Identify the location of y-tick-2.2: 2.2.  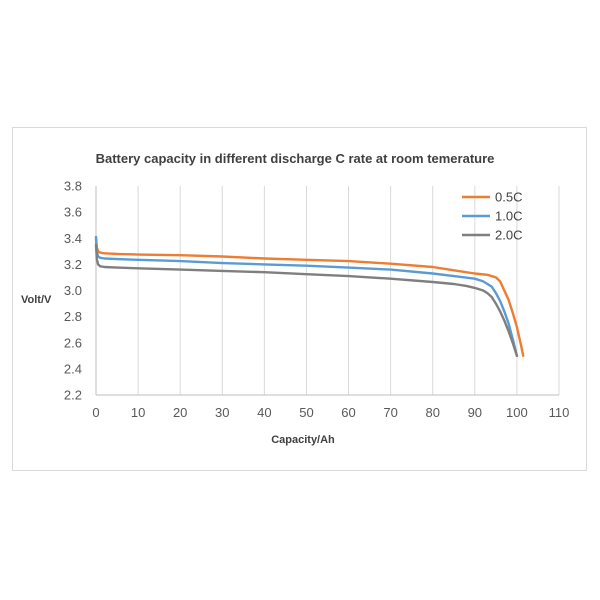
(73, 395).